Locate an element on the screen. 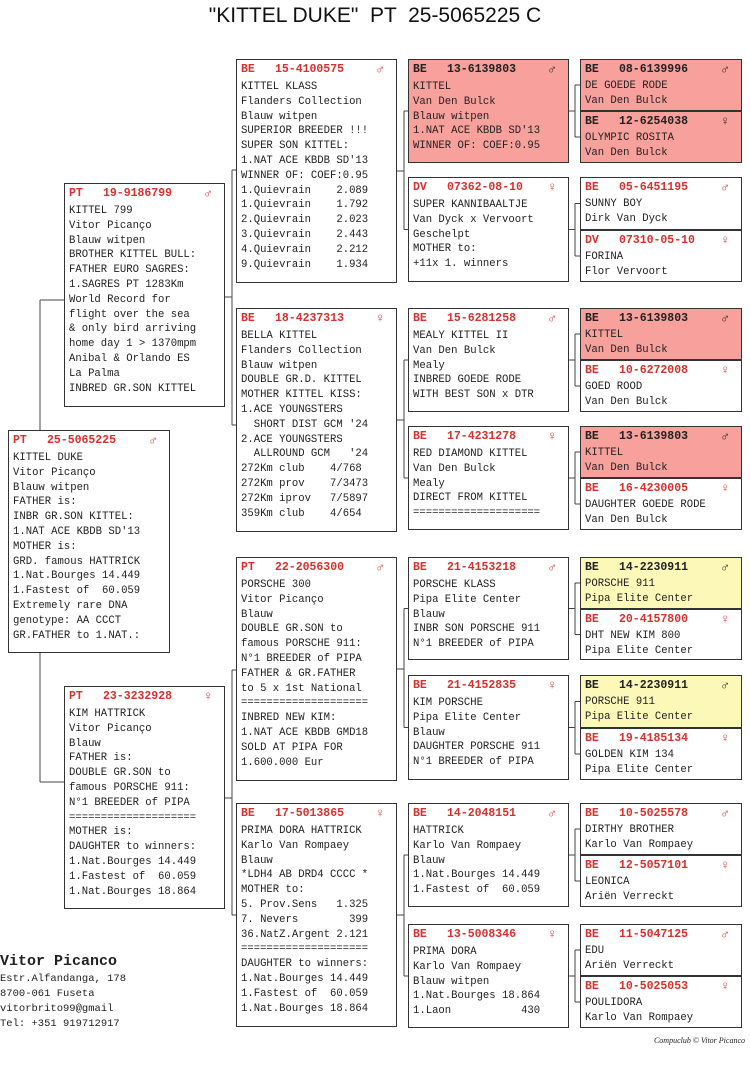 The height and width of the screenshot is (1077, 750). card-line: 1.NAT ACE KBDB SD'13 is located at coordinates (305, 160).